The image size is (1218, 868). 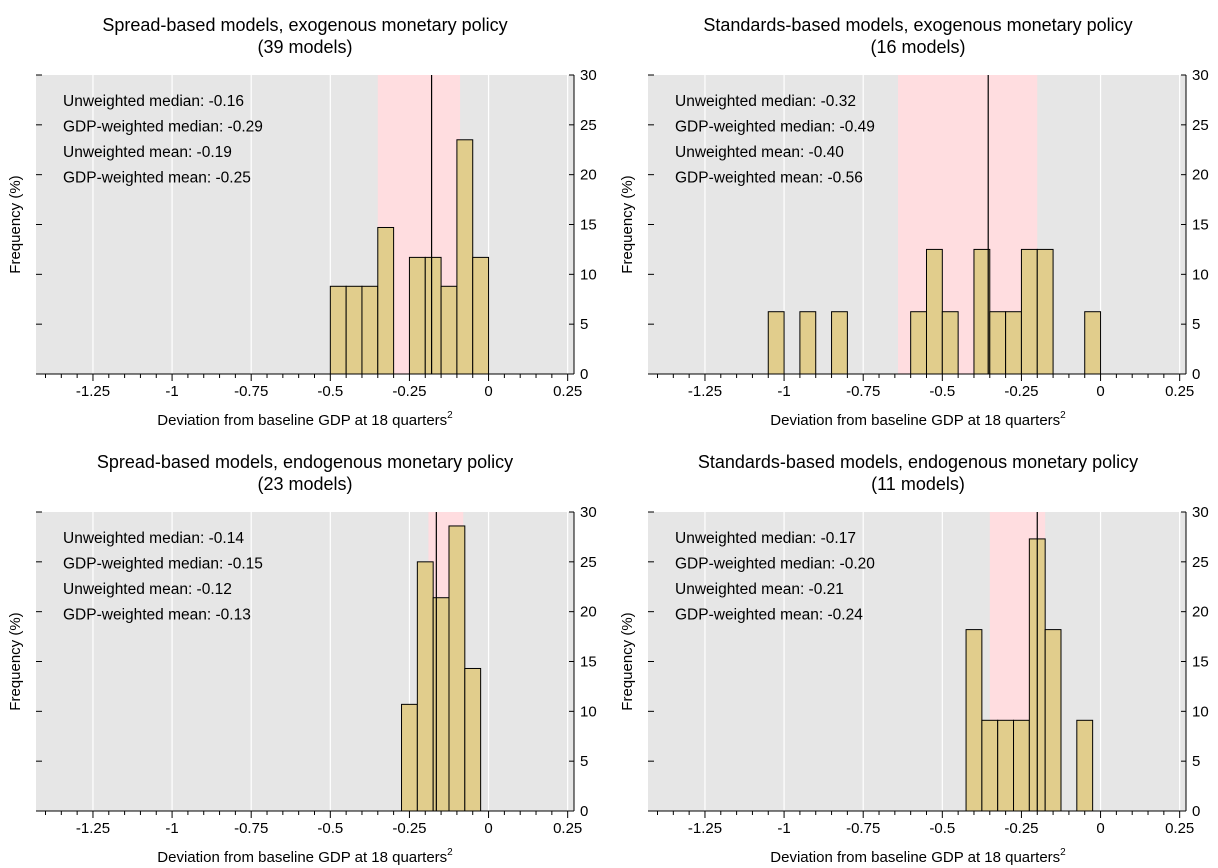 I want to click on stat-annotation: Unweighted median: -0.32, so click(x=765, y=101).